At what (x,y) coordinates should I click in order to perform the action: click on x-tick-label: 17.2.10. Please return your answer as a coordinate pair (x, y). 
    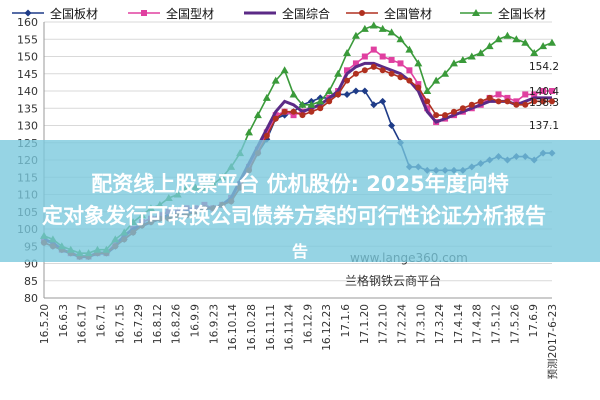
    Looking at the image, I should click on (384, 324).